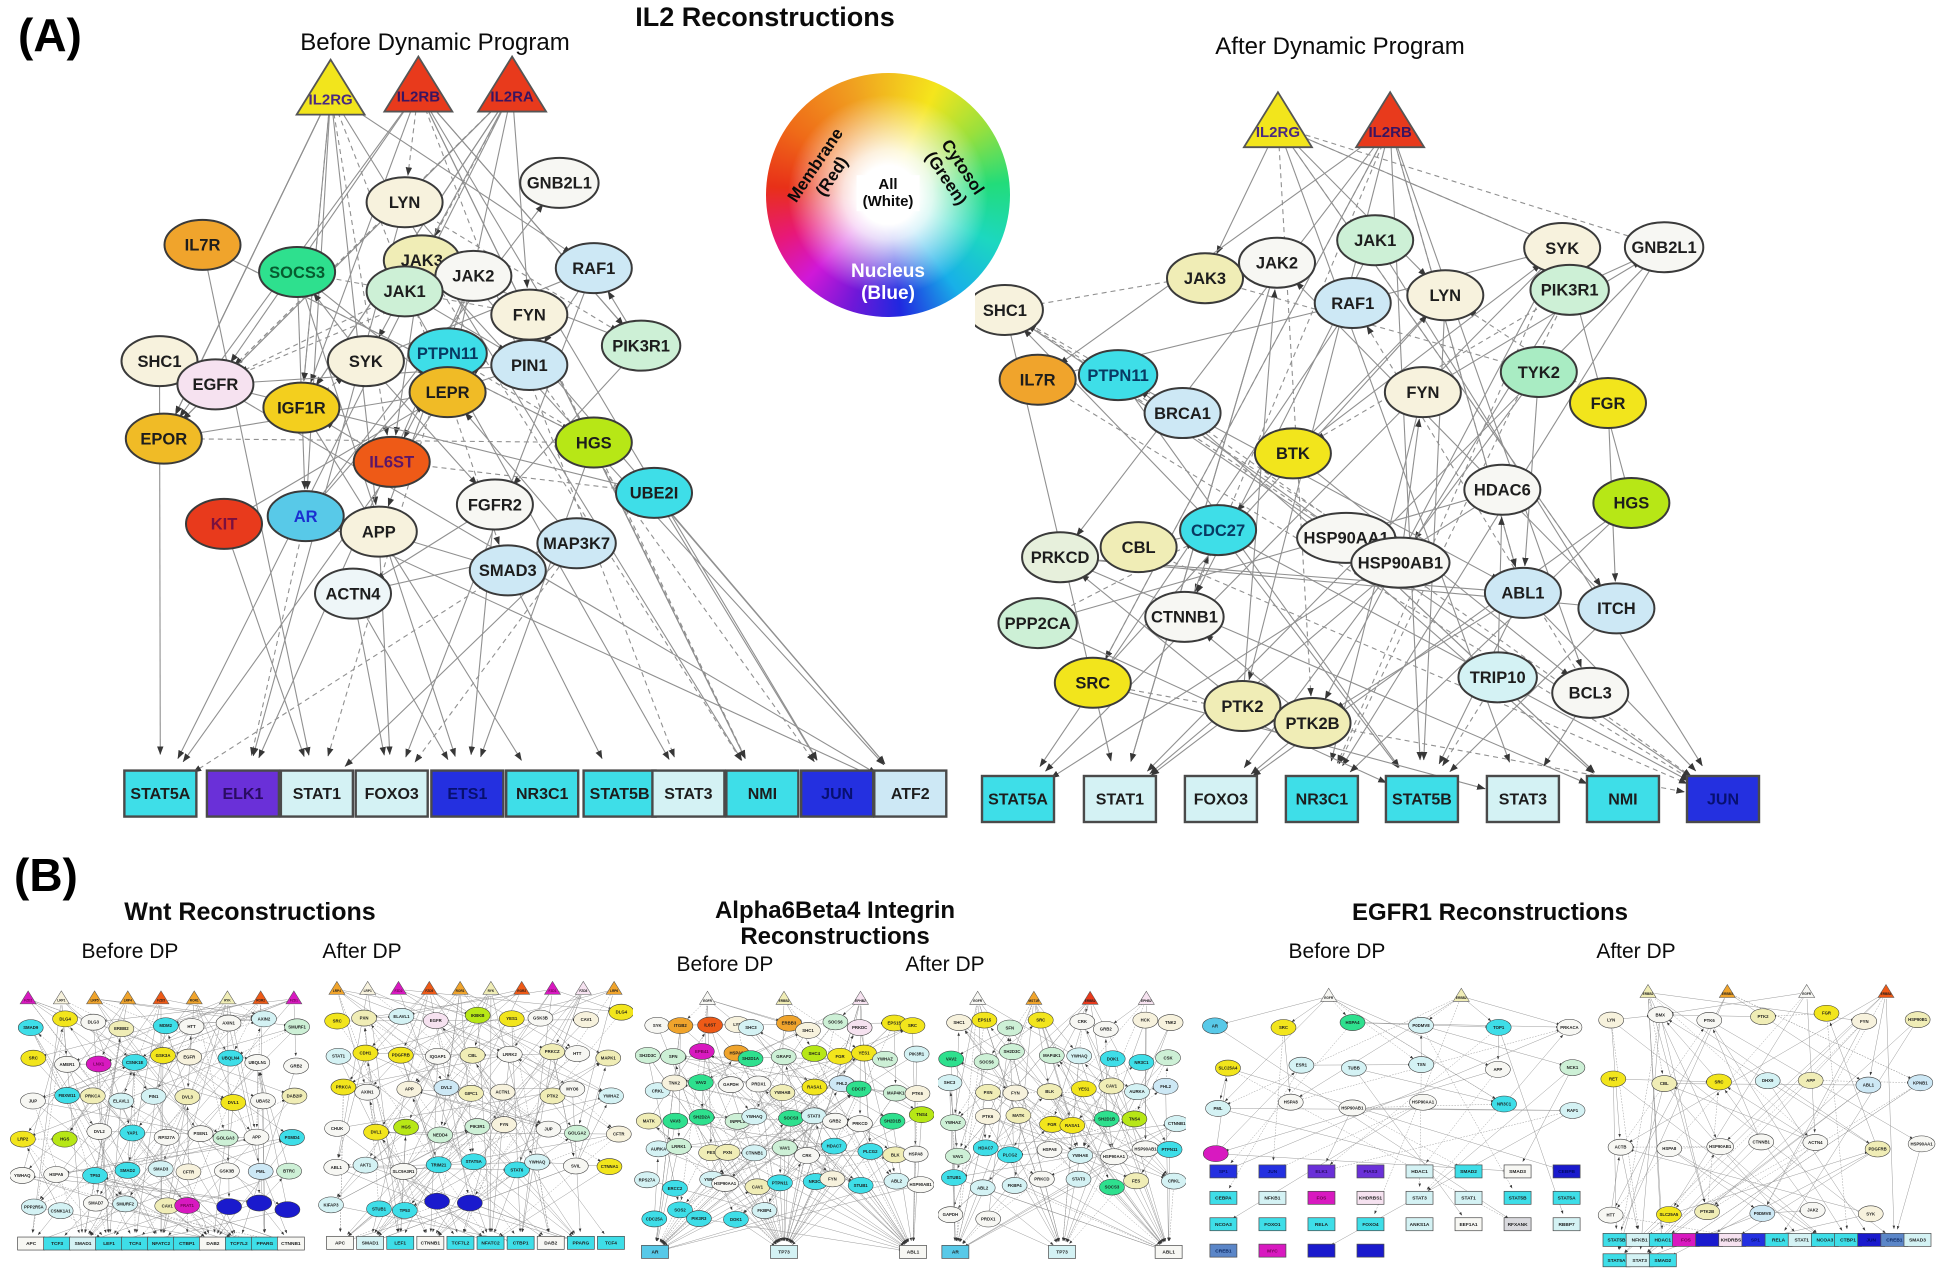  What do you see at coordinates (885, 1059) in the screenshot?
I see `node-YWHAZ: YWHAZ` at bounding box center [885, 1059].